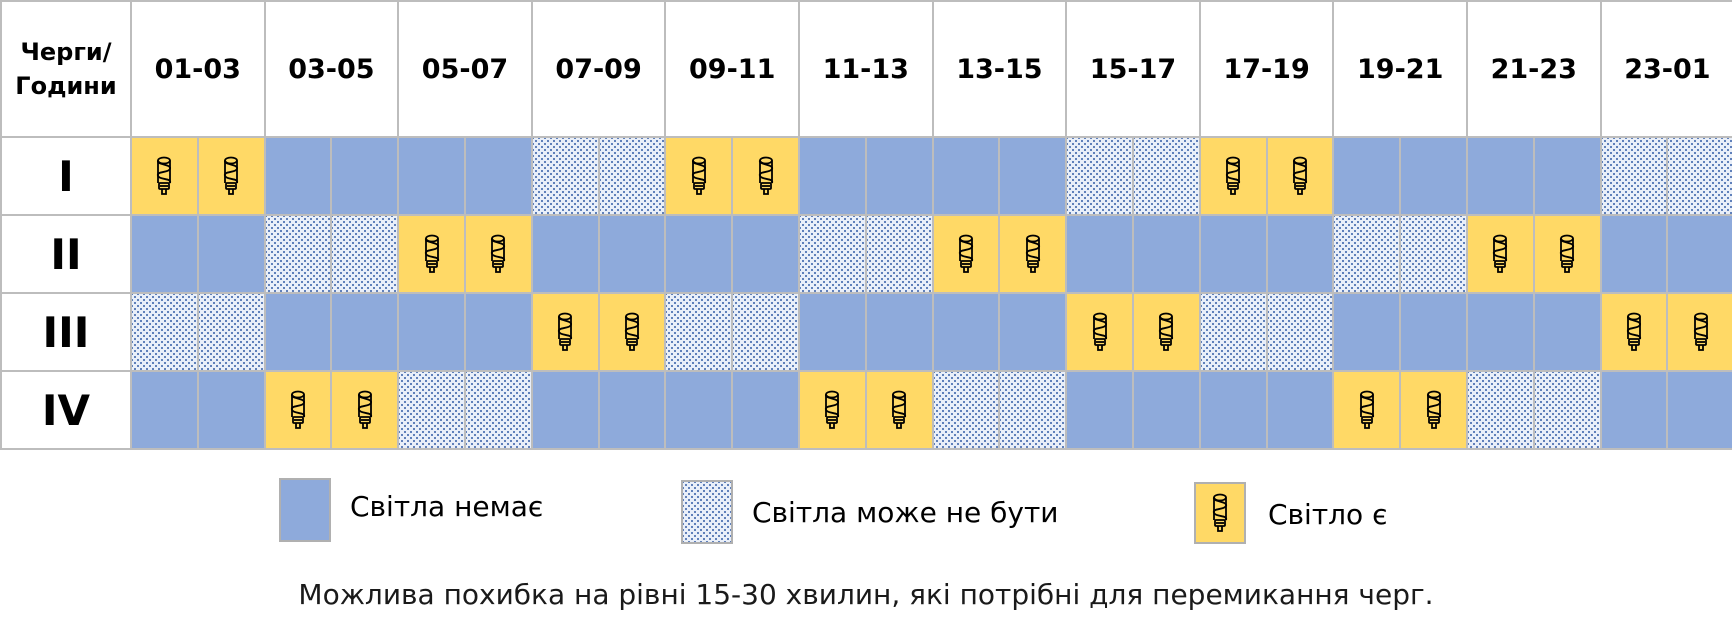 This screenshot has height=630, width=1732. What do you see at coordinates (1133, 69) in the screenshot?
I see `hour-header: 15-17` at bounding box center [1133, 69].